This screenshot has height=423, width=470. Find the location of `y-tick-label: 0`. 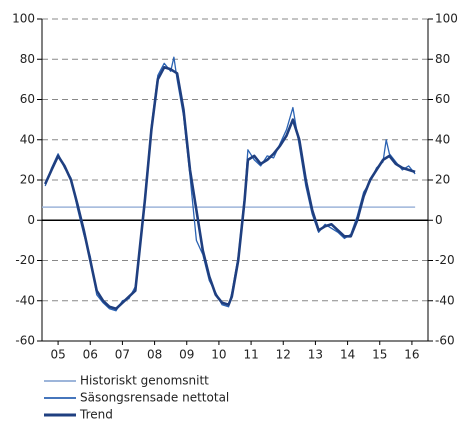

y-tick-label: 0 is located at coordinates (31, 220).